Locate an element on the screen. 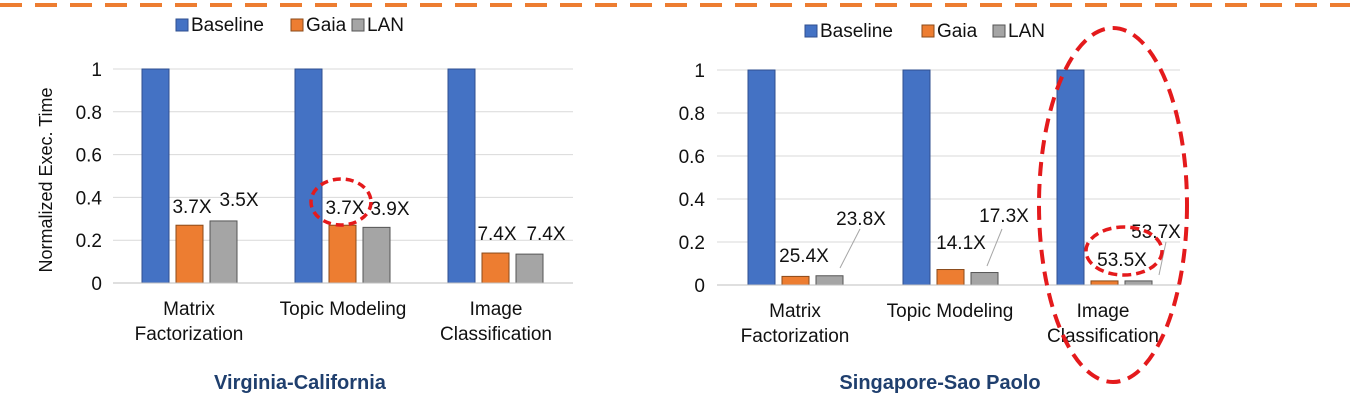  data-label-lan: 3.5X is located at coordinates (238, 200).